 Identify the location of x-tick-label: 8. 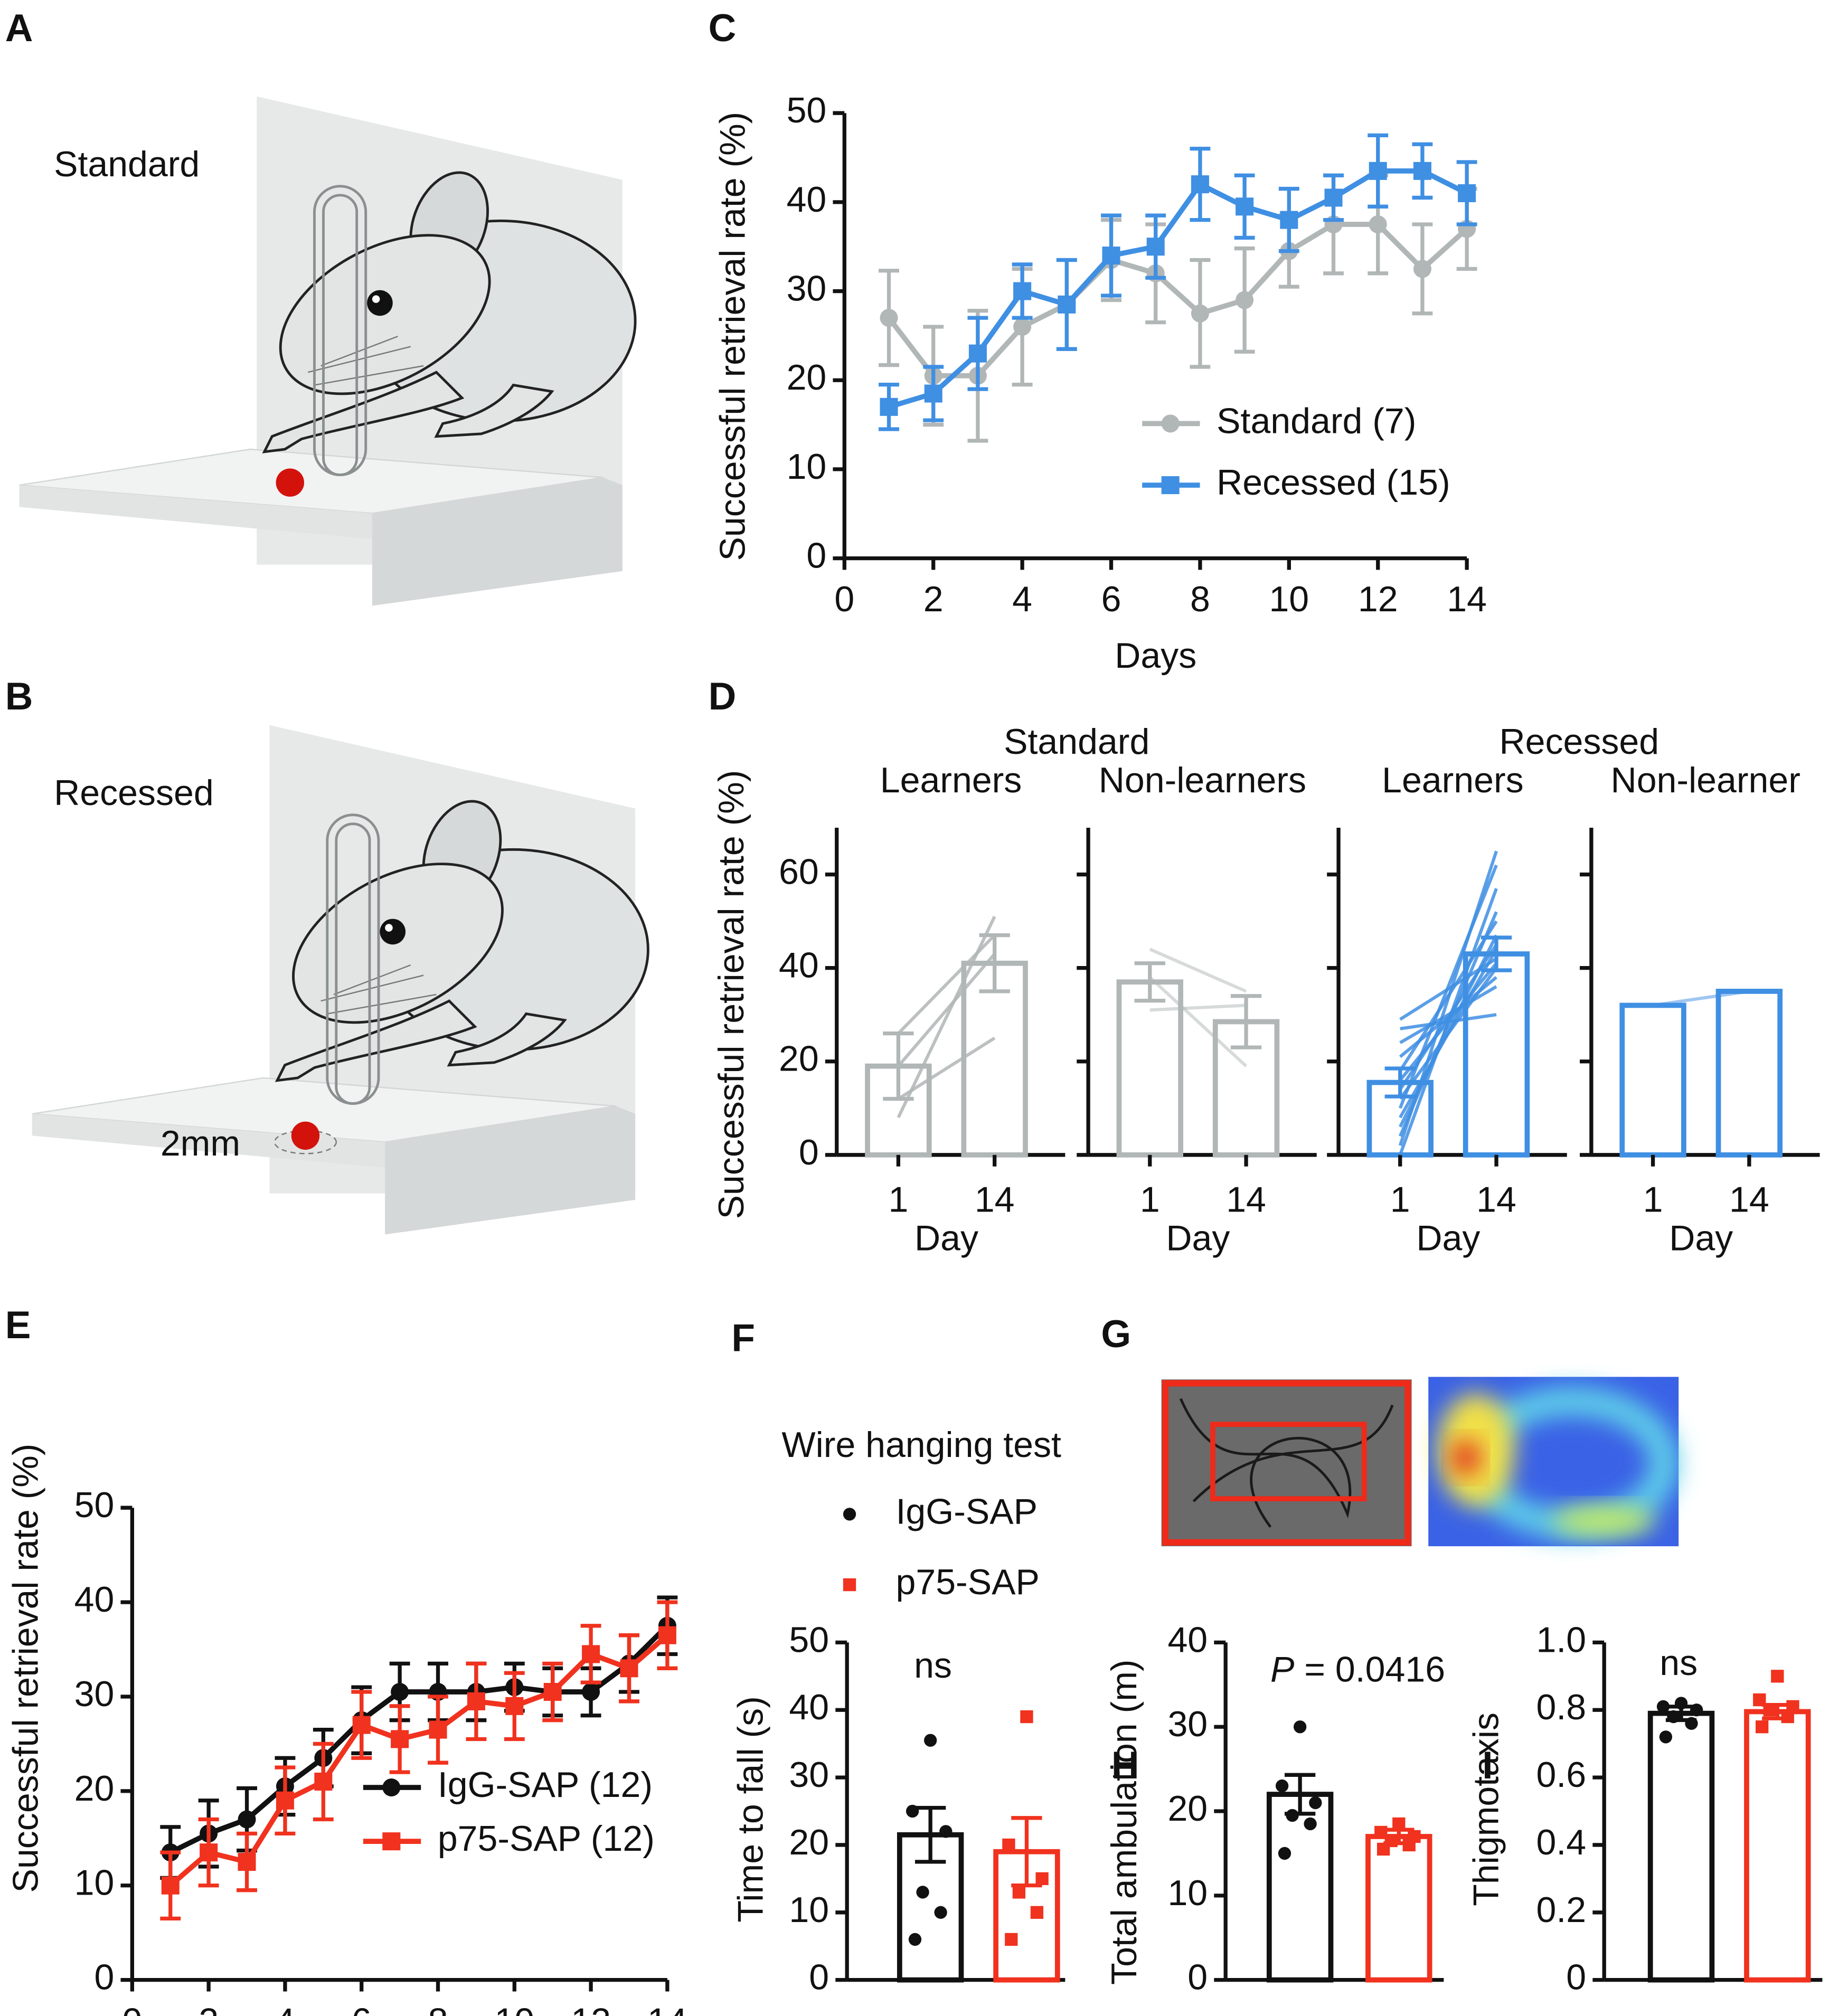
(1200, 599).